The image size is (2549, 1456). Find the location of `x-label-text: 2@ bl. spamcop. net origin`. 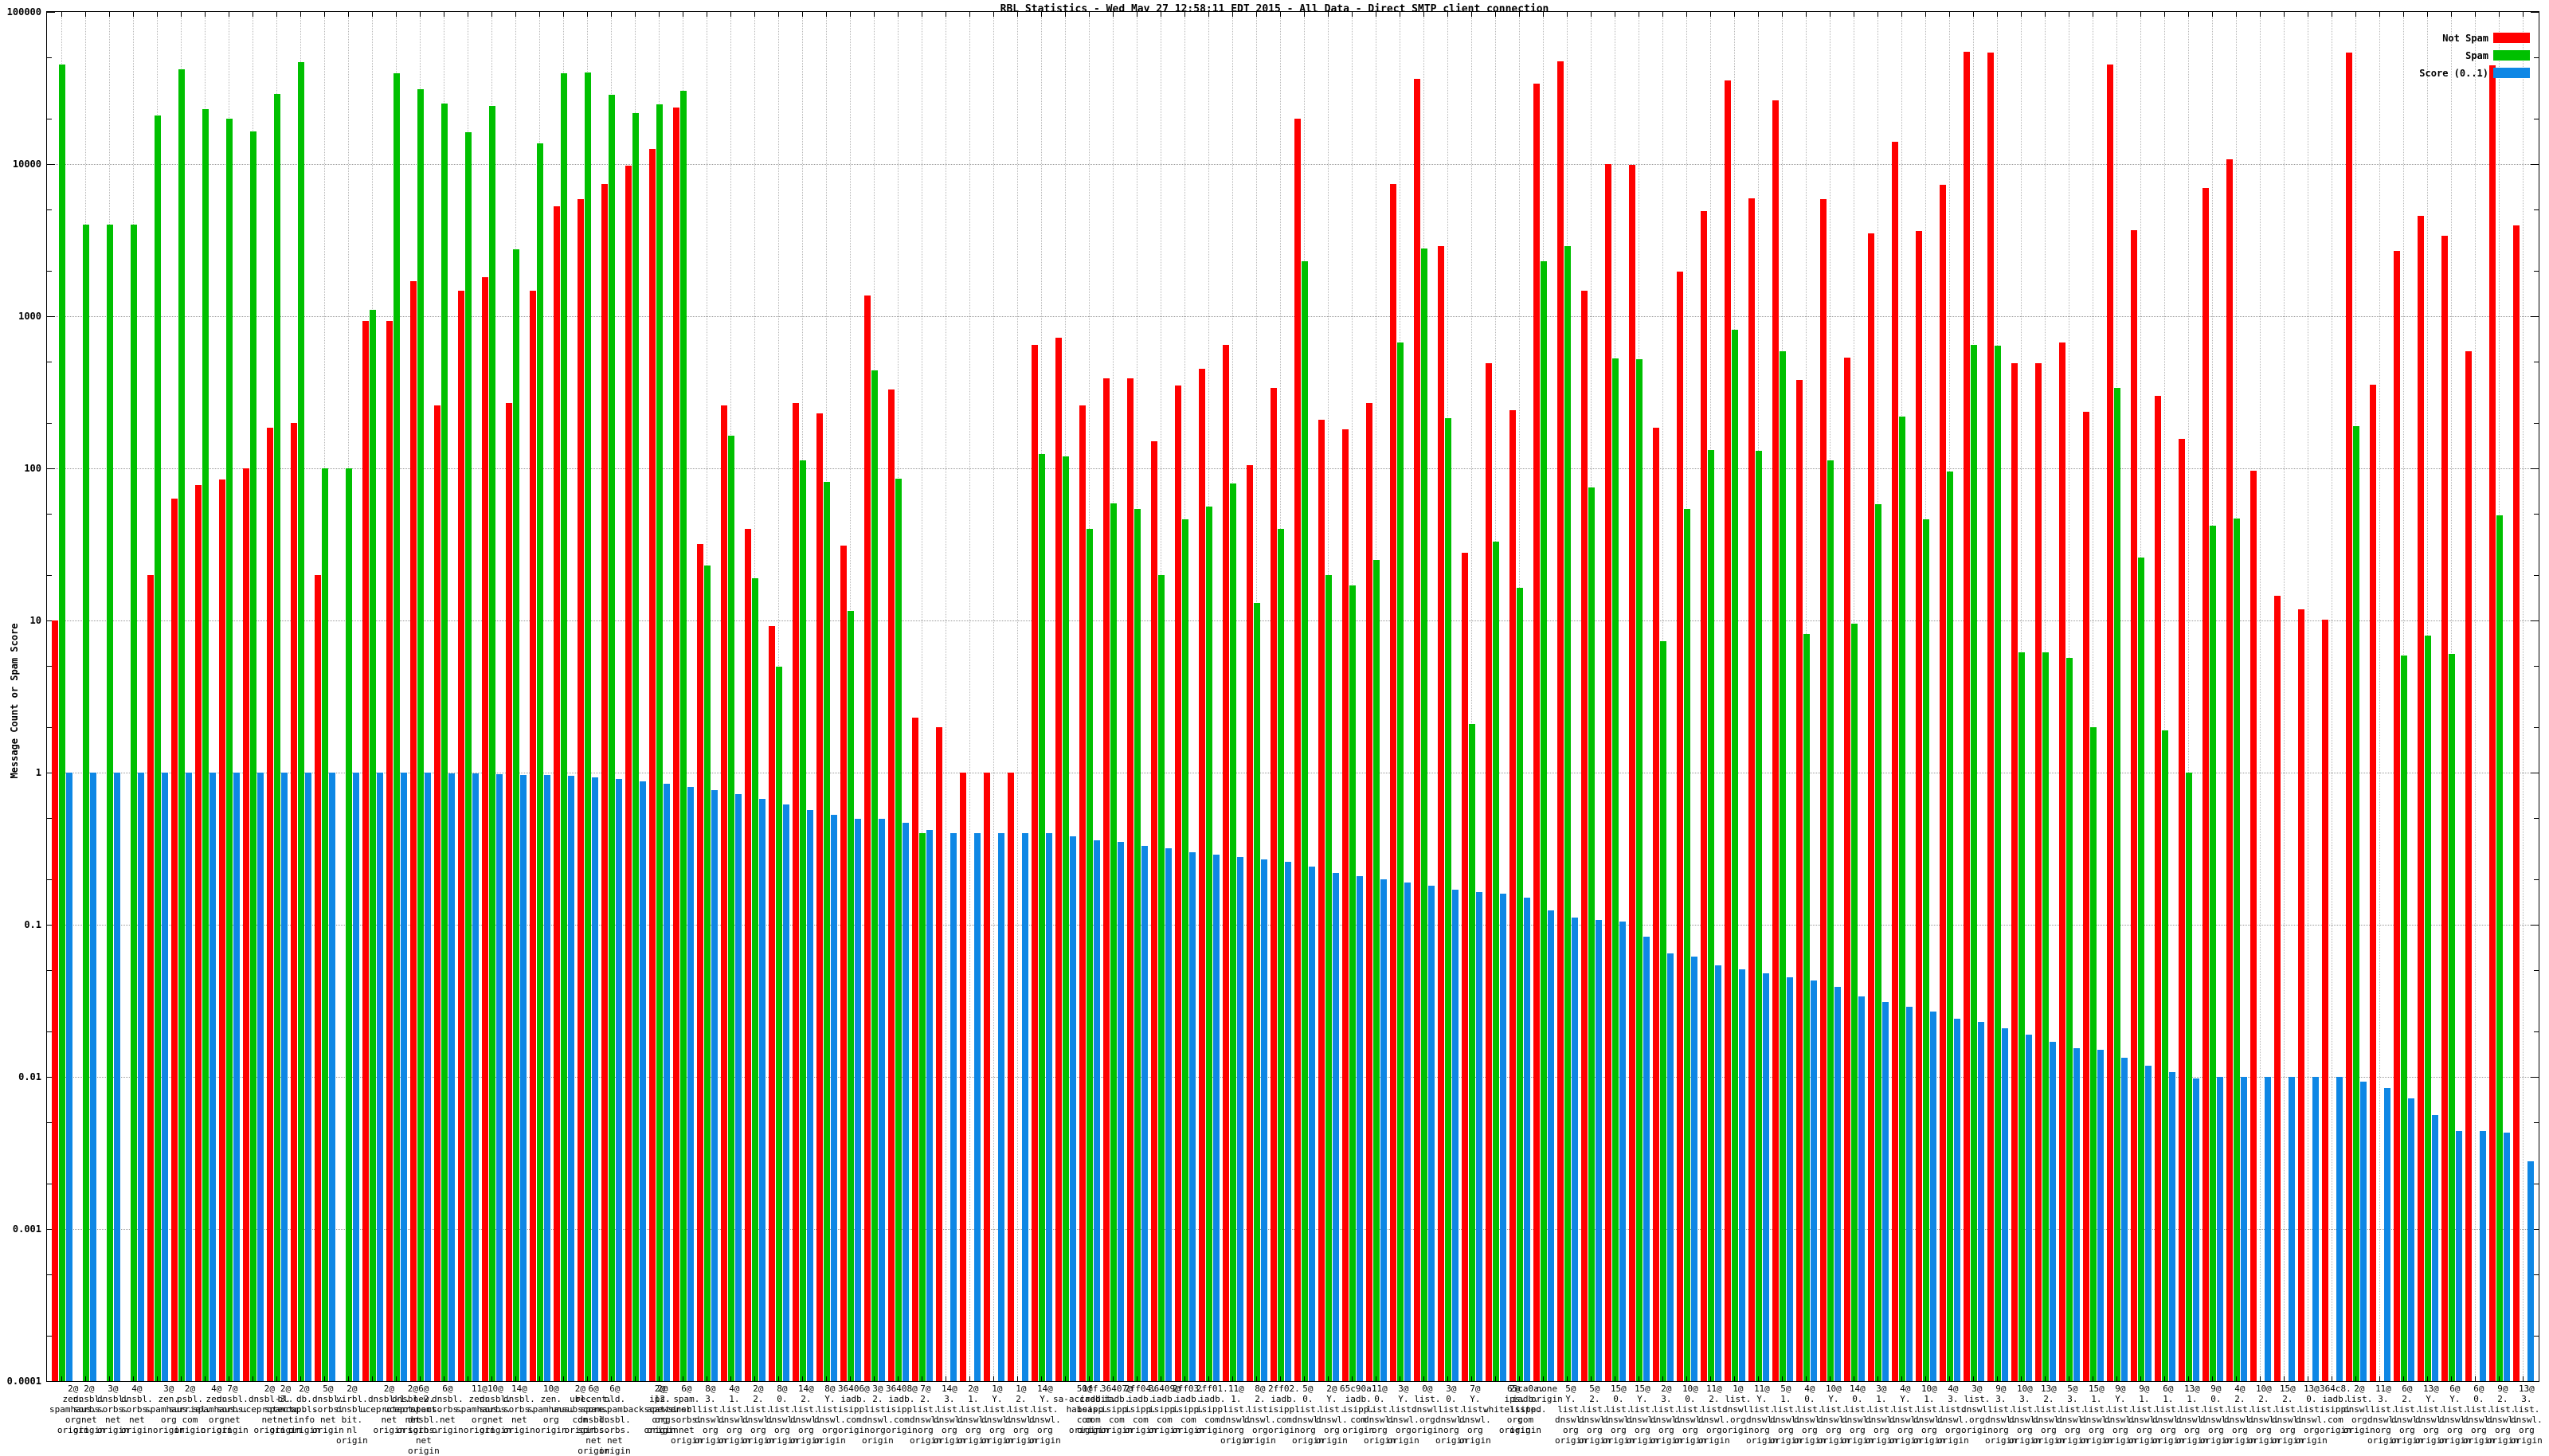

x-label-text: 2@ bl. spamcop. net origin is located at coordinates (285, 1409).